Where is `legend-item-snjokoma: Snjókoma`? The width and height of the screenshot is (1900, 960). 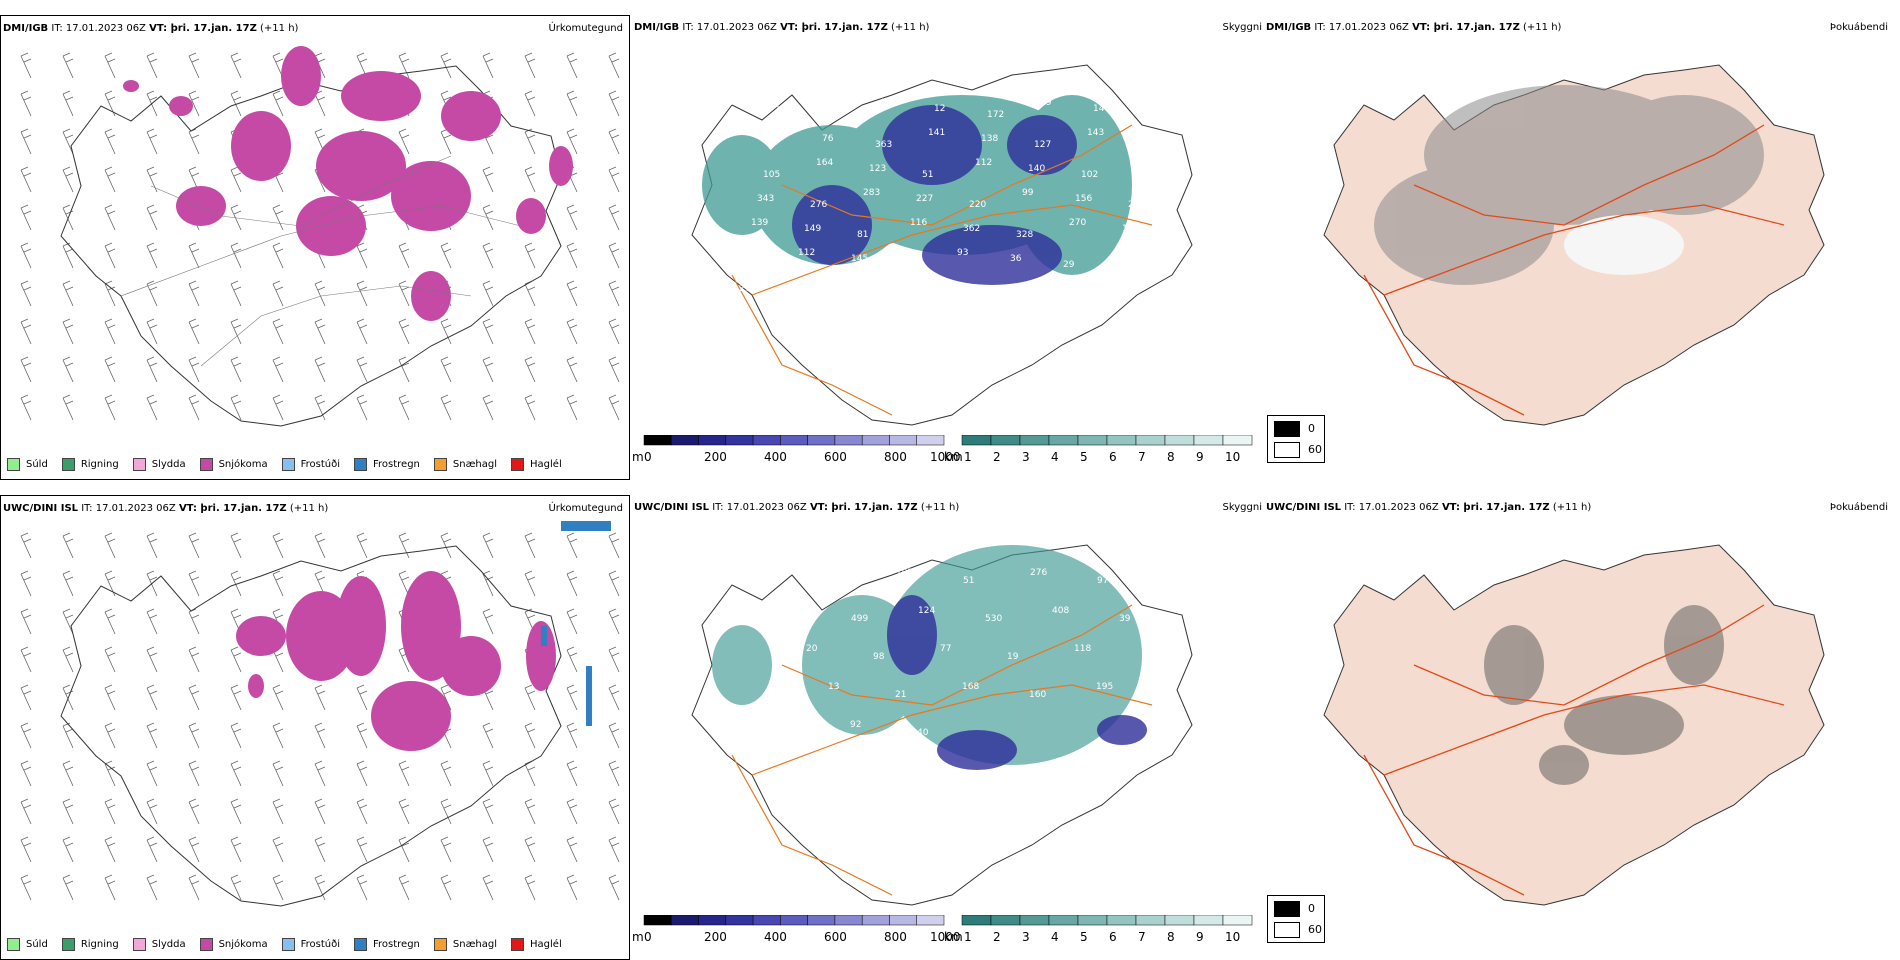
legend-item-snjokoma: Snjókoma is located at coordinates (233, 944).